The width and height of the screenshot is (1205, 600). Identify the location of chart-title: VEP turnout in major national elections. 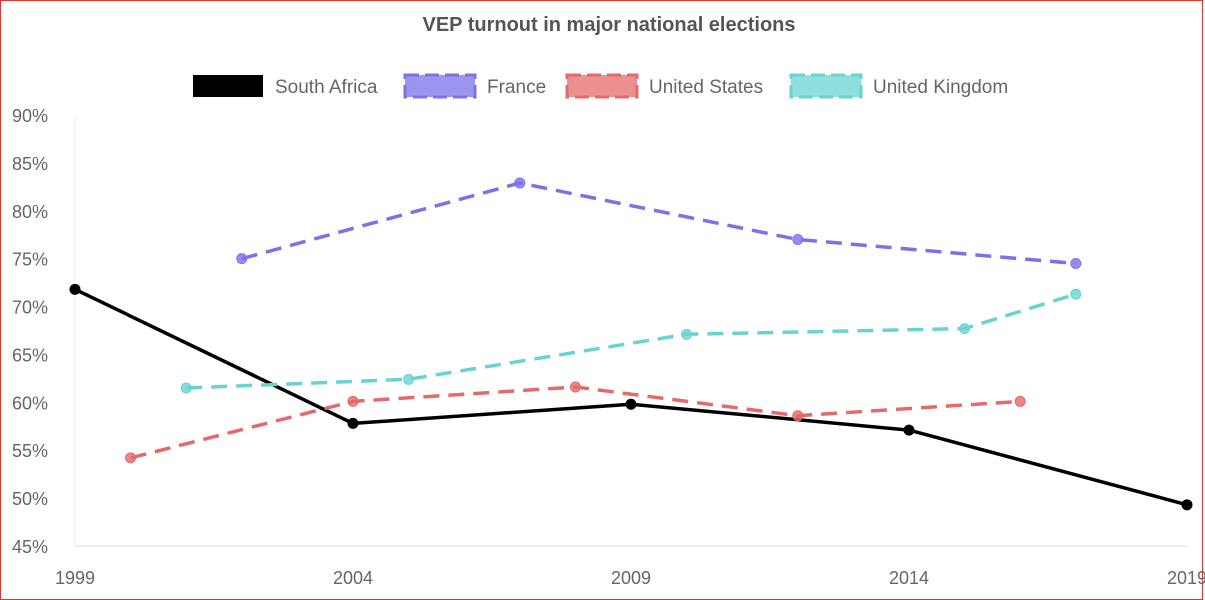
(609, 25).